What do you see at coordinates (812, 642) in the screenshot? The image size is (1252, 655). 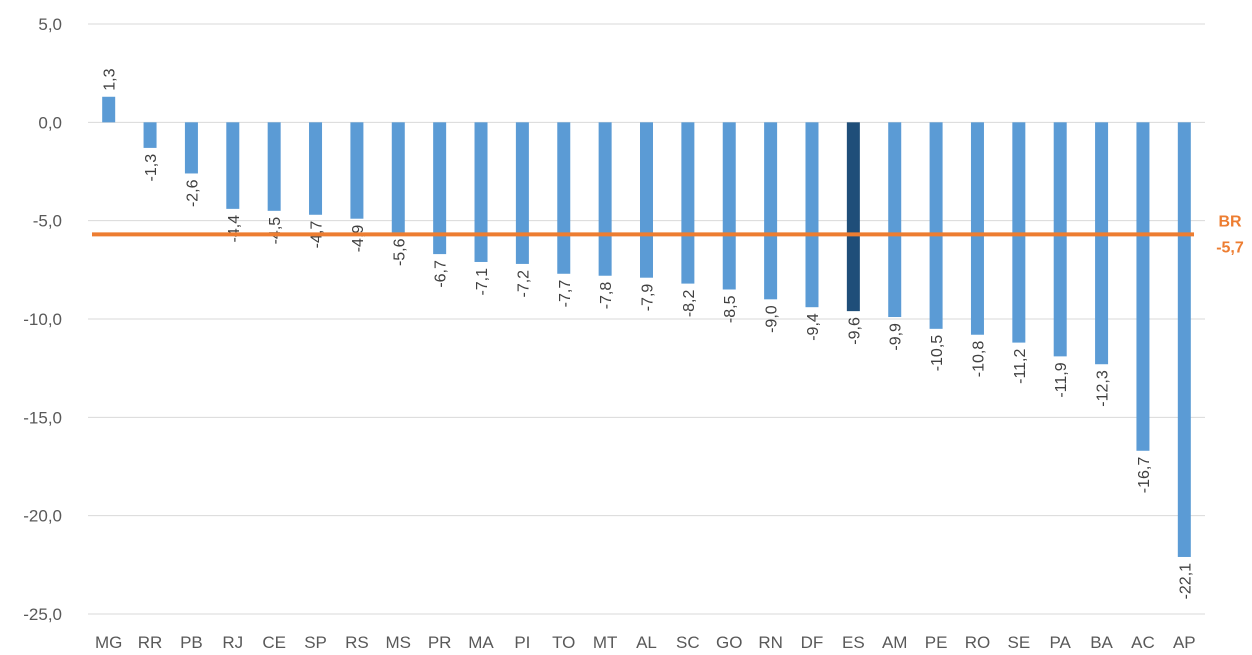 I see `category-label-df: DF` at bounding box center [812, 642].